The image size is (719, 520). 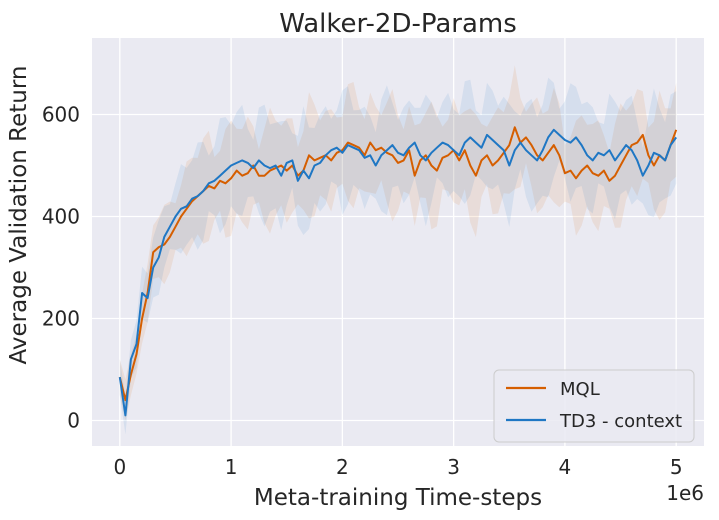 What do you see at coordinates (676, 467) in the screenshot?
I see `x-tick-label: 5` at bounding box center [676, 467].